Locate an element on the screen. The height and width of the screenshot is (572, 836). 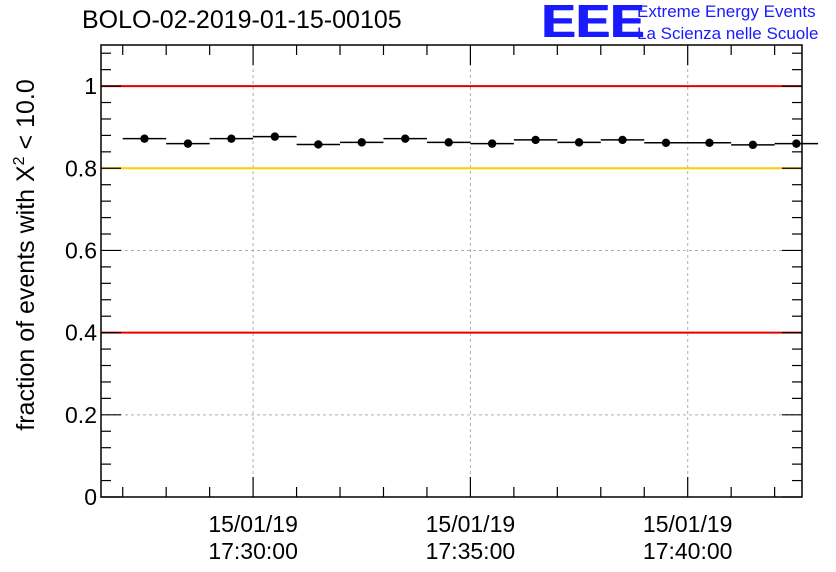
data-points is located at coordinates (470, 141).